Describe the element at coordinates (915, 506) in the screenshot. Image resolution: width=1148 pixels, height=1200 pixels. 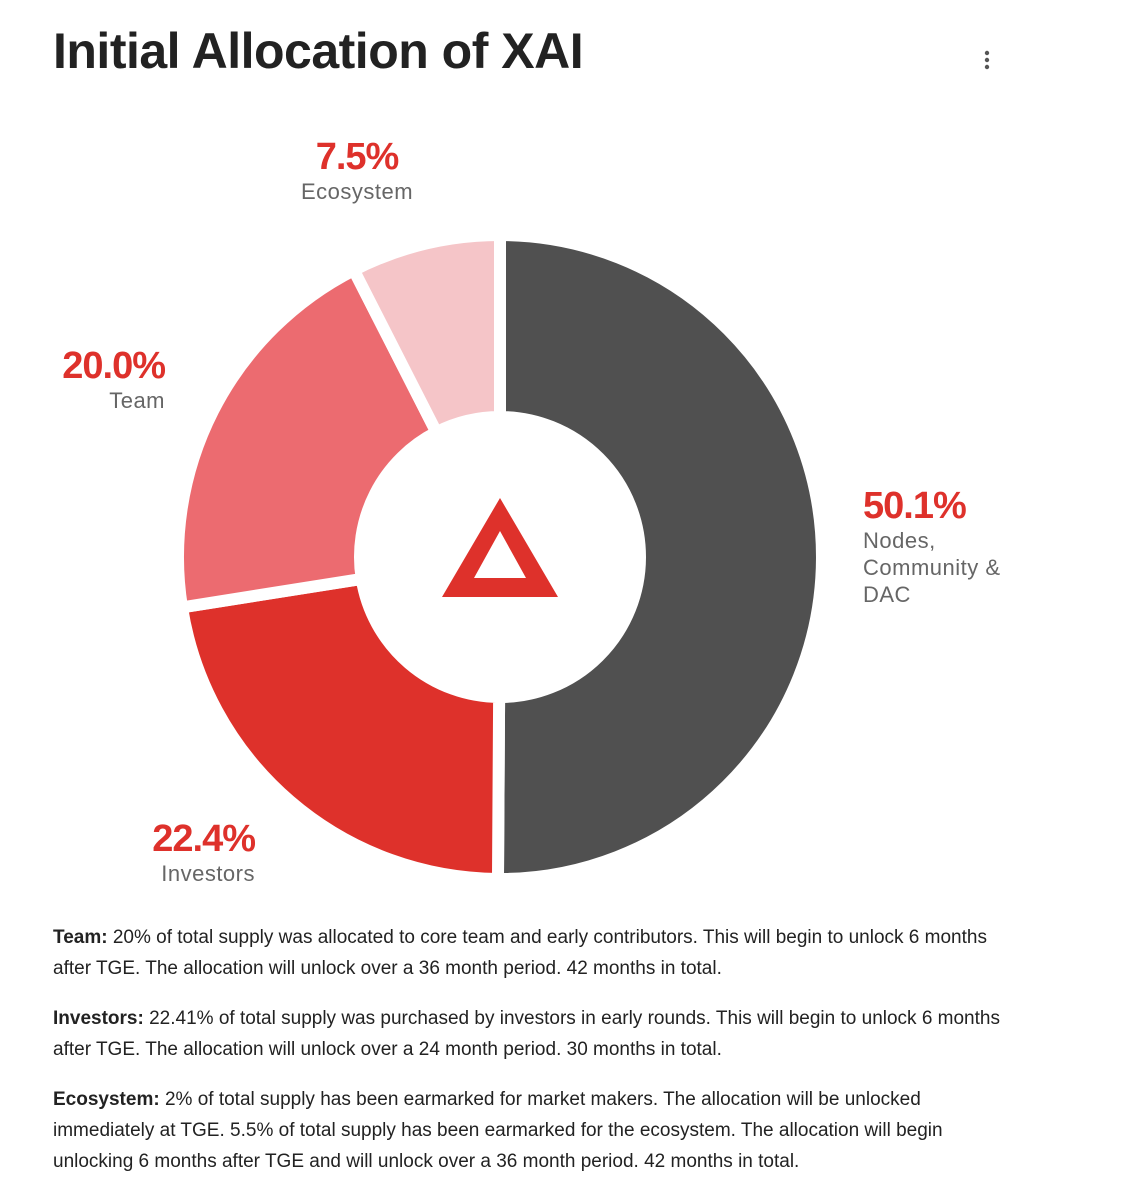
I see `value-label: 50.1%` at that location.